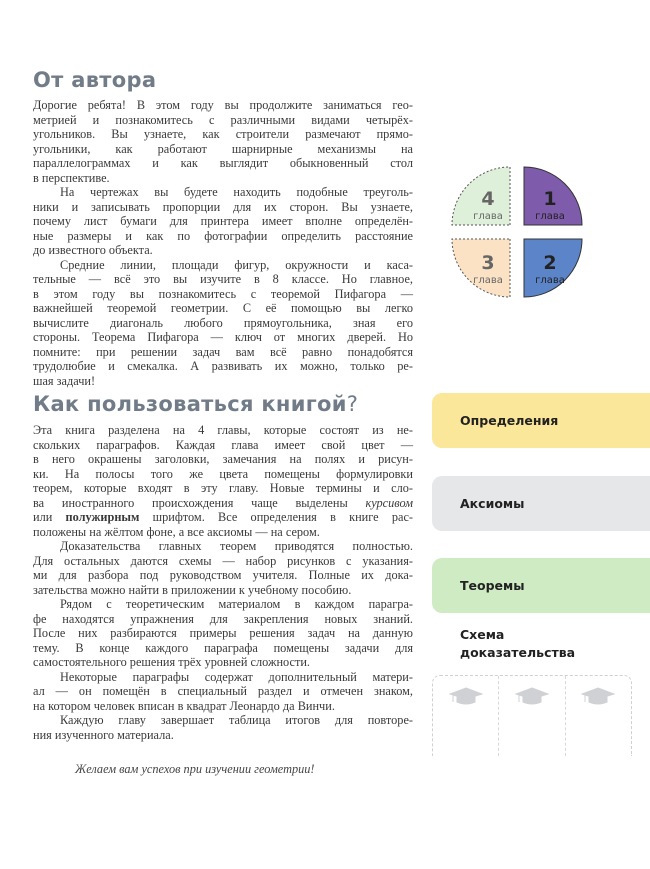 The width and height of the screenshot is (650, 869). Describe the element at coordinates (550, 269) in the screenshot. I see `chapter-2: 2 глава` at that location.